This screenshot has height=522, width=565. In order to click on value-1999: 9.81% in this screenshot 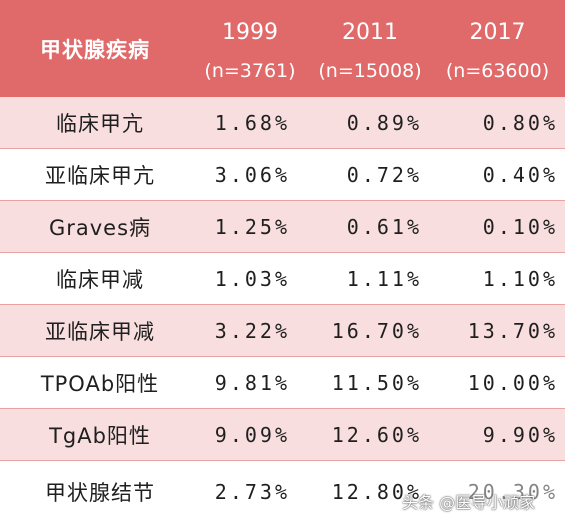, I will do `click(252, 382)`.